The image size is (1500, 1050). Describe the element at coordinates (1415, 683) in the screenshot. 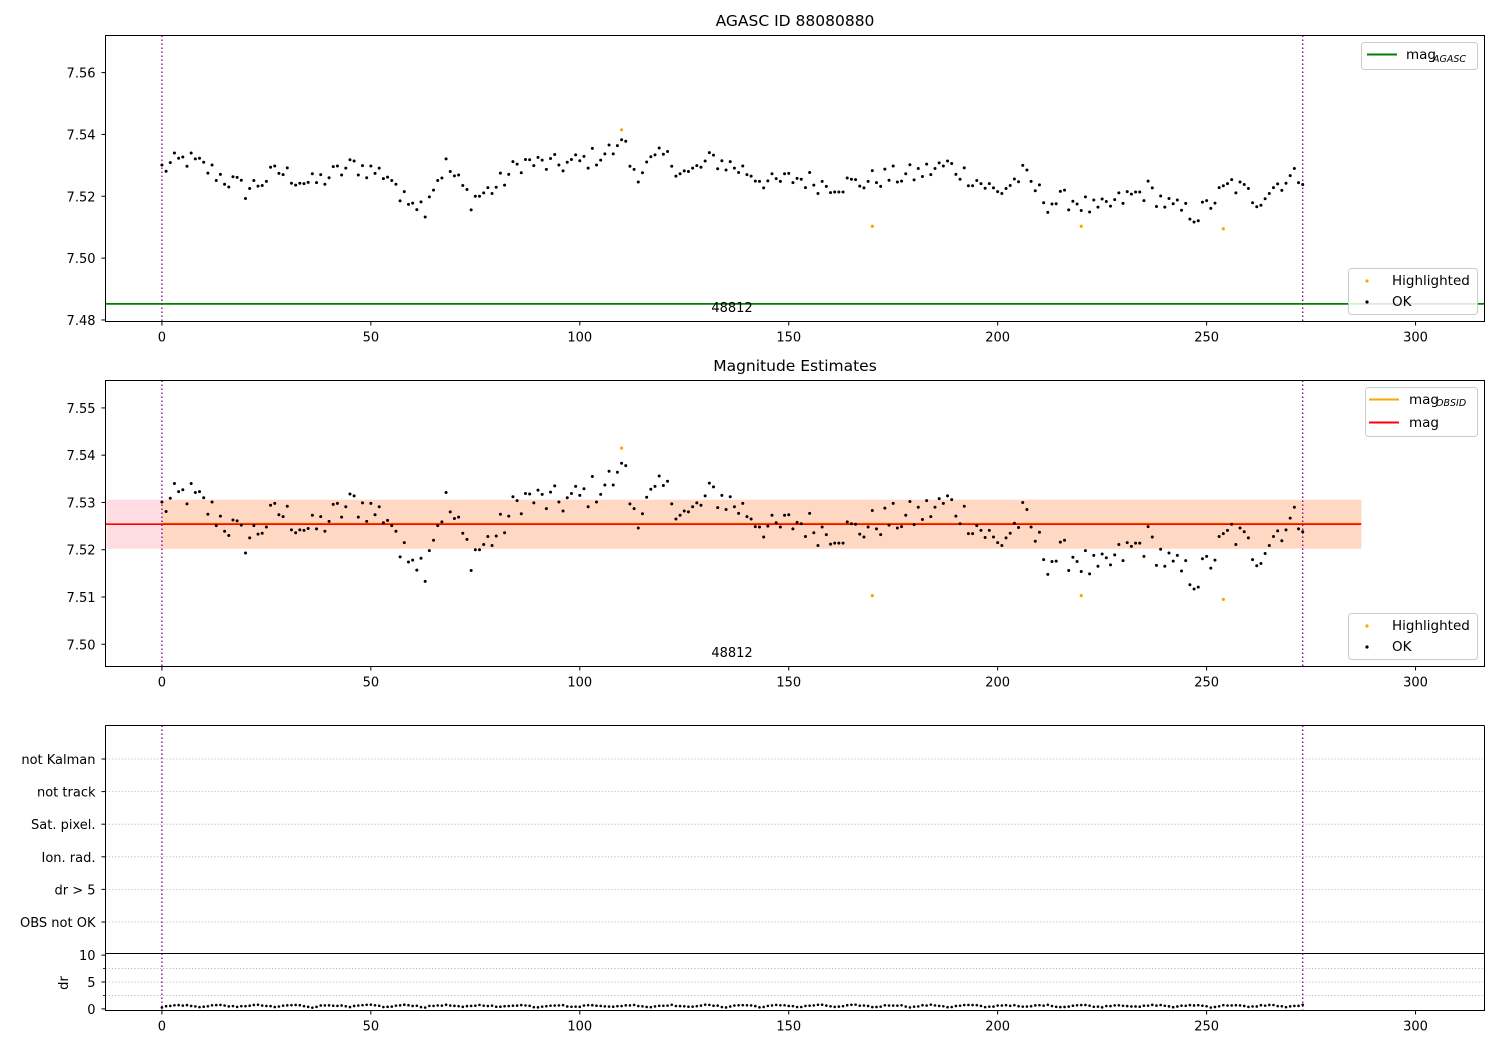

I see `xtick-label: 300` at that location.